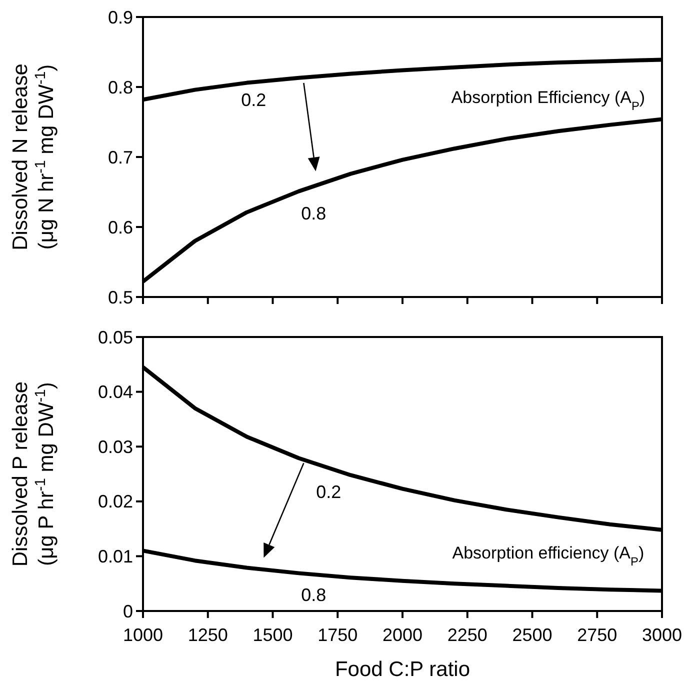 The width and height of the screenshot is (689, 692). What do you see at coordinates (120, 17) in the screenshot?
I see `y-tick-label: 0.9` at bounding box center [120, 17].